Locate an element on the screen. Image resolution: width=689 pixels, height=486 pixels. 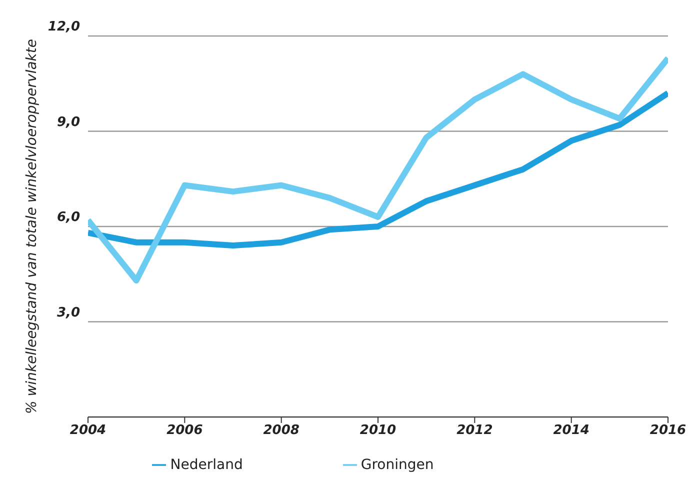
y-axis-title: % winkelleegstand van totale winkelvloeroppervlakte is located at coordinates (32, 226).